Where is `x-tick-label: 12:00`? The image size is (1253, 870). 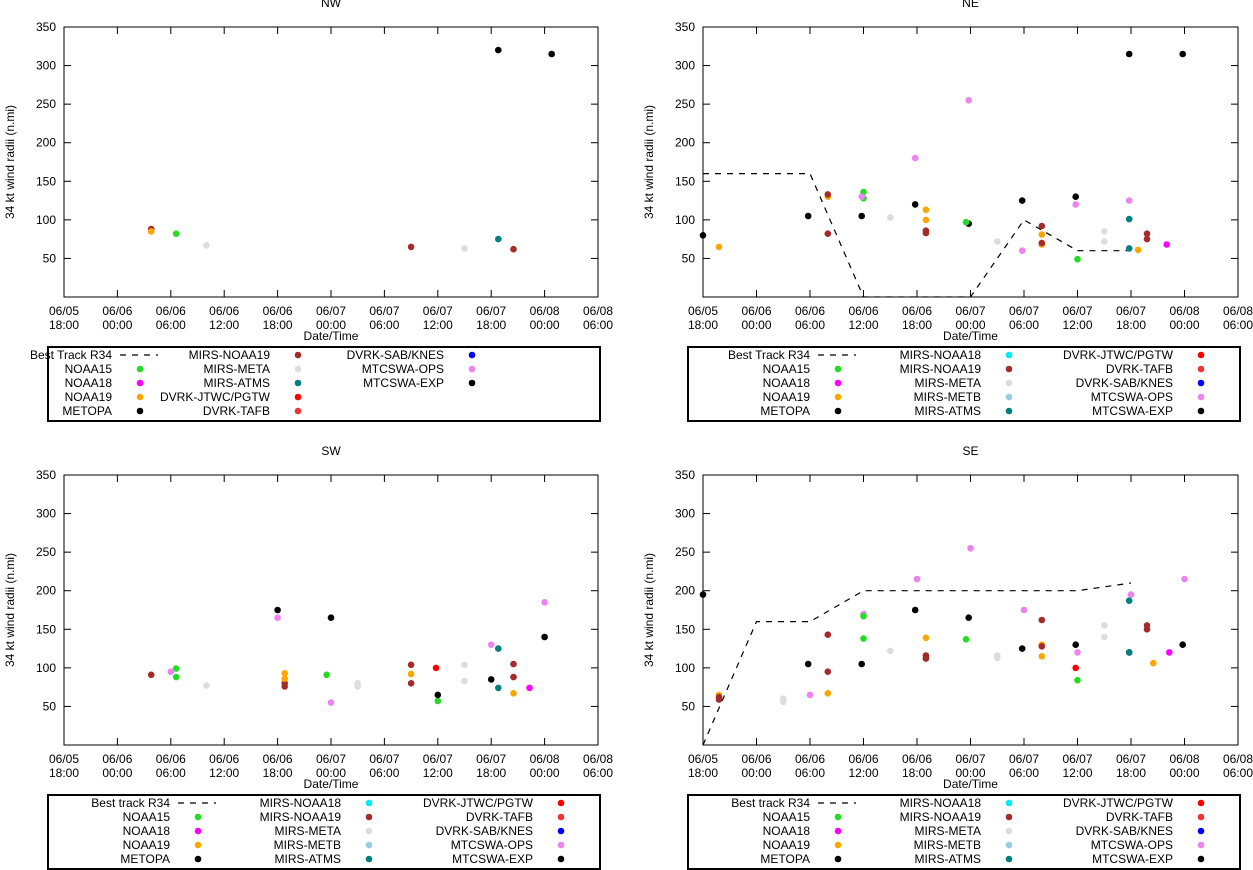 x-tick-label: 12:00 is located at coordinates (224, 773).